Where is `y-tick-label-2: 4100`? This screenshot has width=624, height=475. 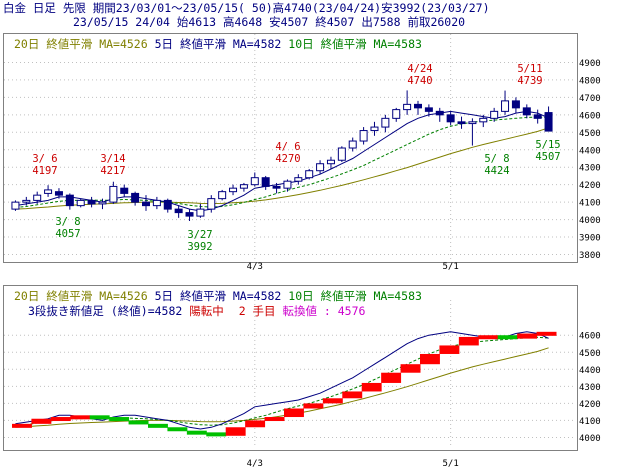 y-tick-label-2: 4100 is located at coordinates (590, 422).